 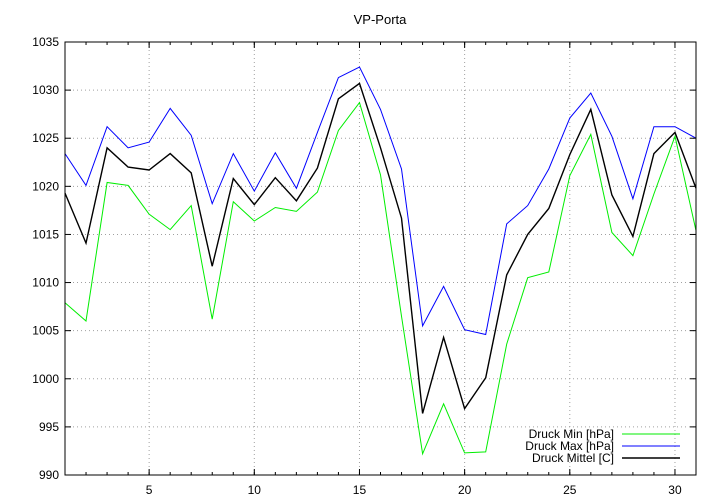 What do you see at coordinates (45, 90) in the screenshot?
I see `y-tick-label: 1030` at bounding box center [45, 90].